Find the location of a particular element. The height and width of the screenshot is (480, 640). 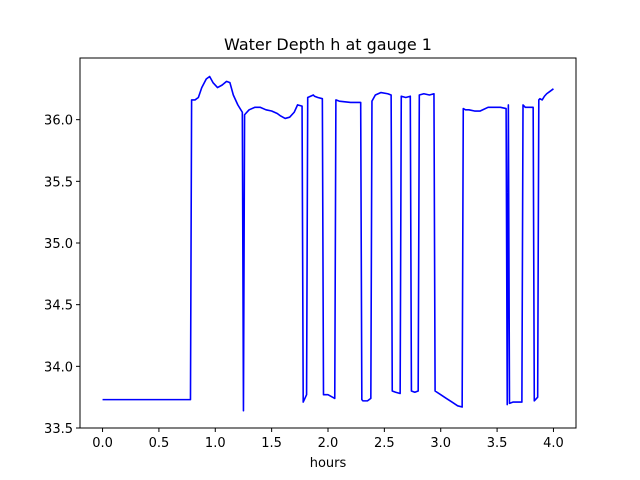

y-axis: 33.5 34.0 34.5 35.0 35.5 36.0 is located at coordinates (62, 275).